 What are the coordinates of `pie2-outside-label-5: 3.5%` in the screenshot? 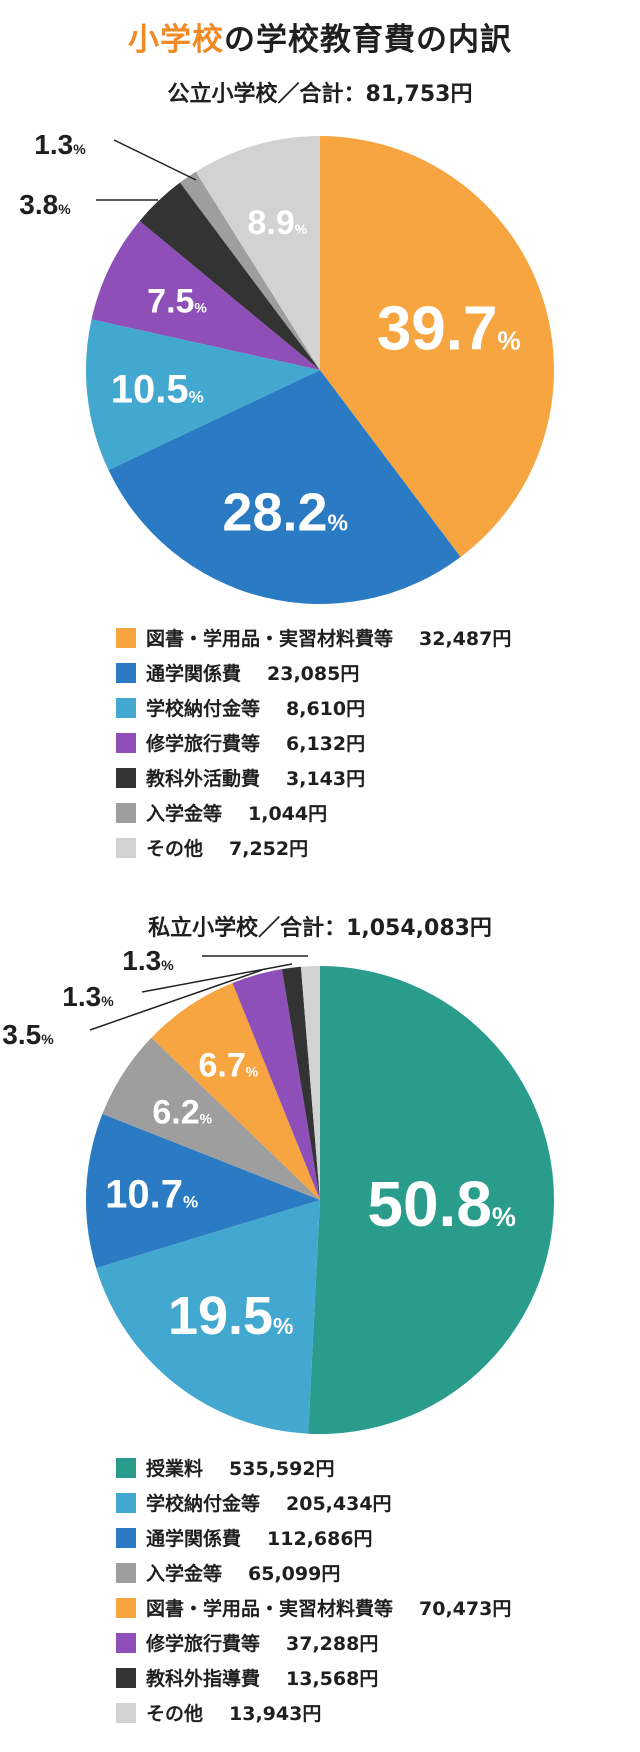 It's located at (28, 1034).